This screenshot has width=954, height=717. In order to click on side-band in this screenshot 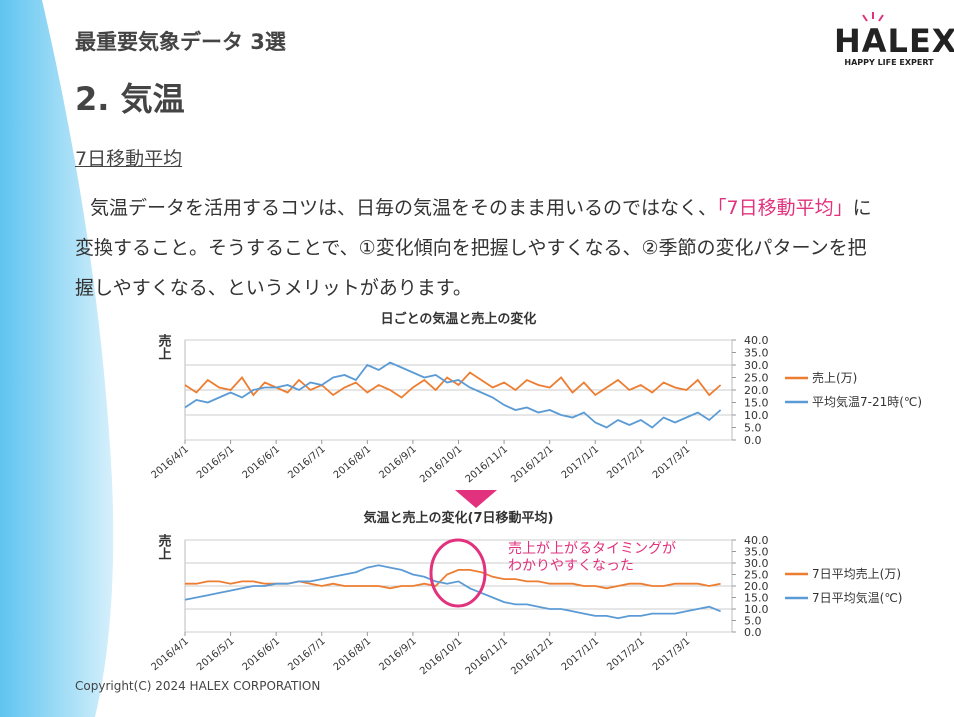, I will do `click(57, 358)`.